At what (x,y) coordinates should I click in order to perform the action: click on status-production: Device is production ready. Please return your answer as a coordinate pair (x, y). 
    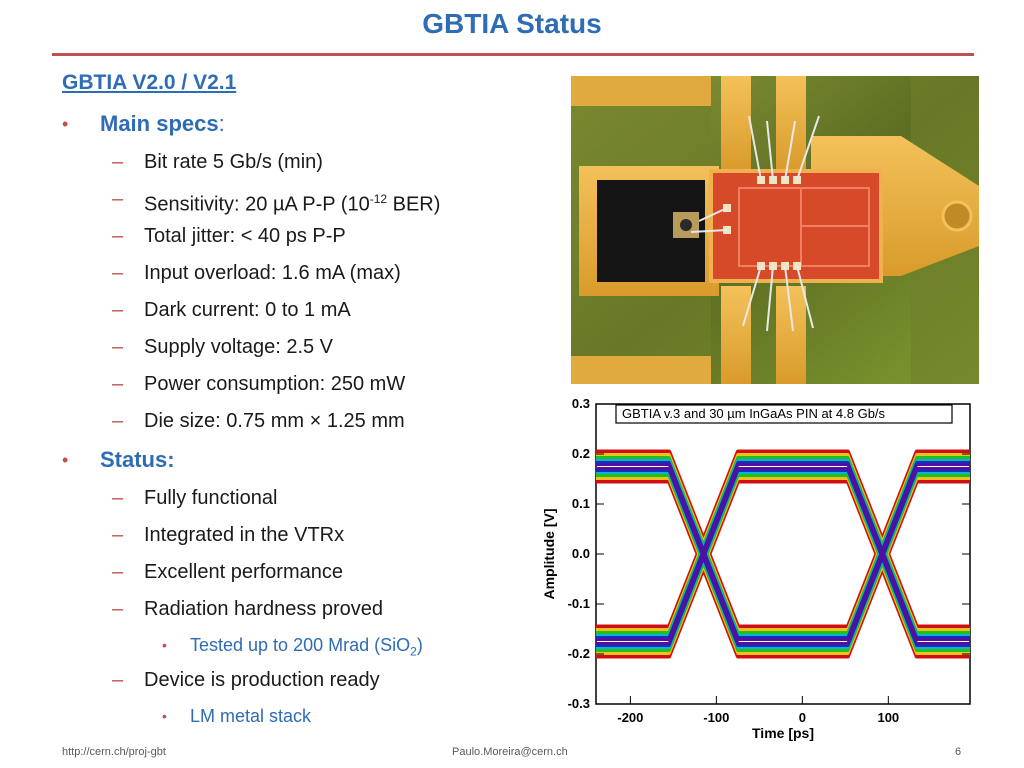
    Looking at the image, I should click on (262, 680).